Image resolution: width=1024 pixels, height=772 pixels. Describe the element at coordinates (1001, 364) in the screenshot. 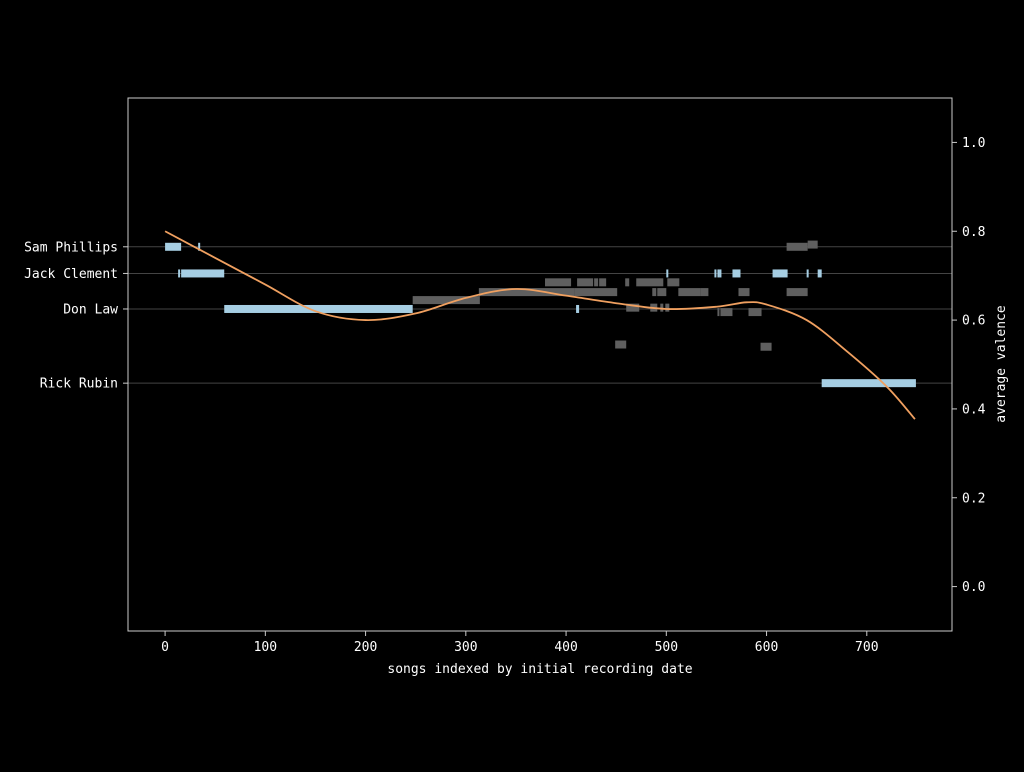

I see `y-axis-label: average valence` at that location.